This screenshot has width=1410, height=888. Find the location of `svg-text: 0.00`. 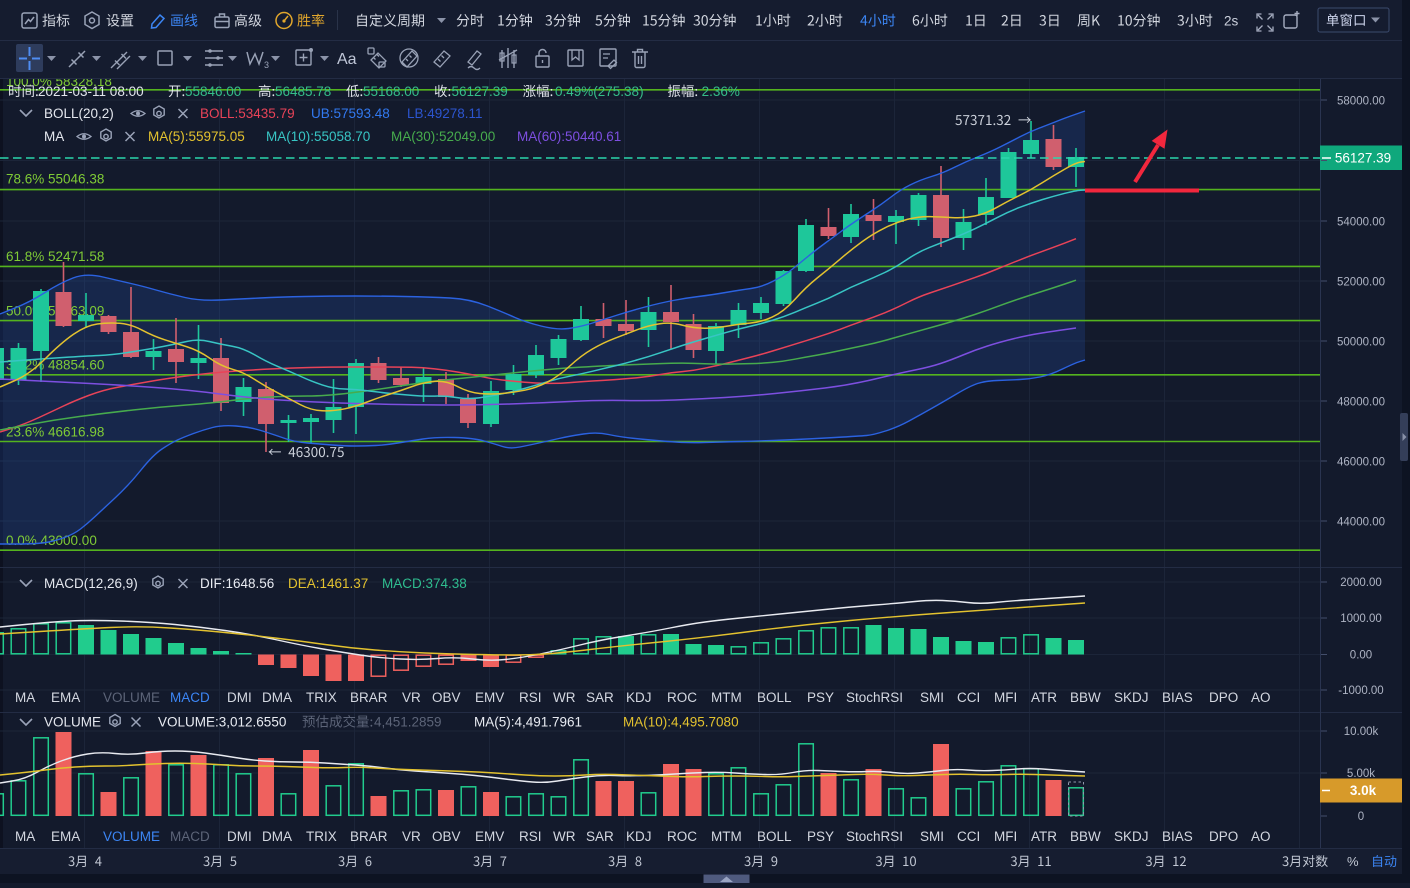

svg-text: 0.00 is located at coordinates (1361, 656).